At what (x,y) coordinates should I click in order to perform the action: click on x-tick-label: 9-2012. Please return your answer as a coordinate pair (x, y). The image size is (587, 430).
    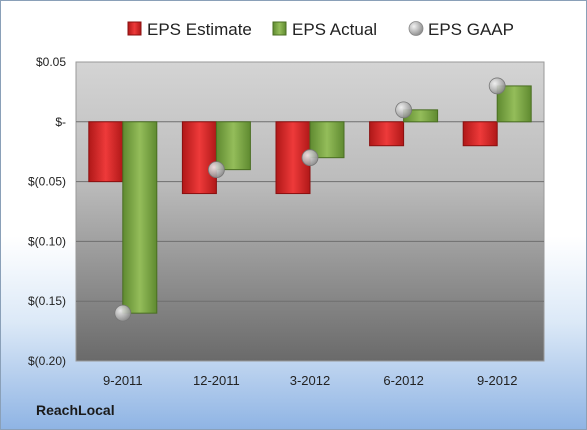
    Looking at the image, I should click on (497, 380).